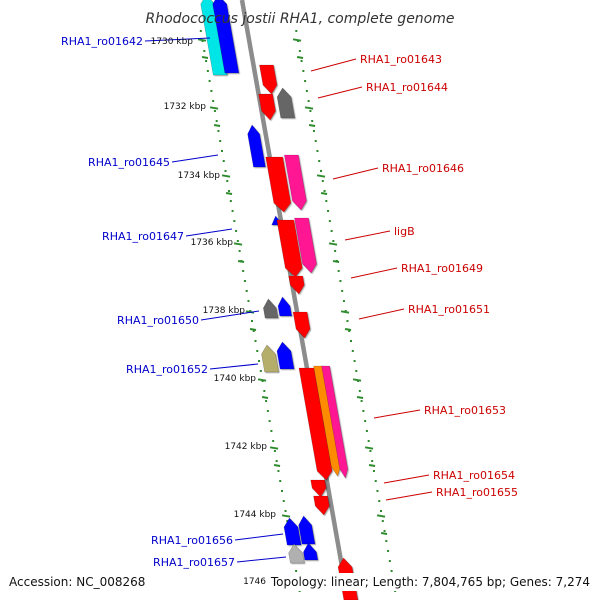 This screenshot has width=600, height=600. Describe the element at coordinates (212, 243) in the screenshot. I see `kbp-label: 1736 kbp` at that location.